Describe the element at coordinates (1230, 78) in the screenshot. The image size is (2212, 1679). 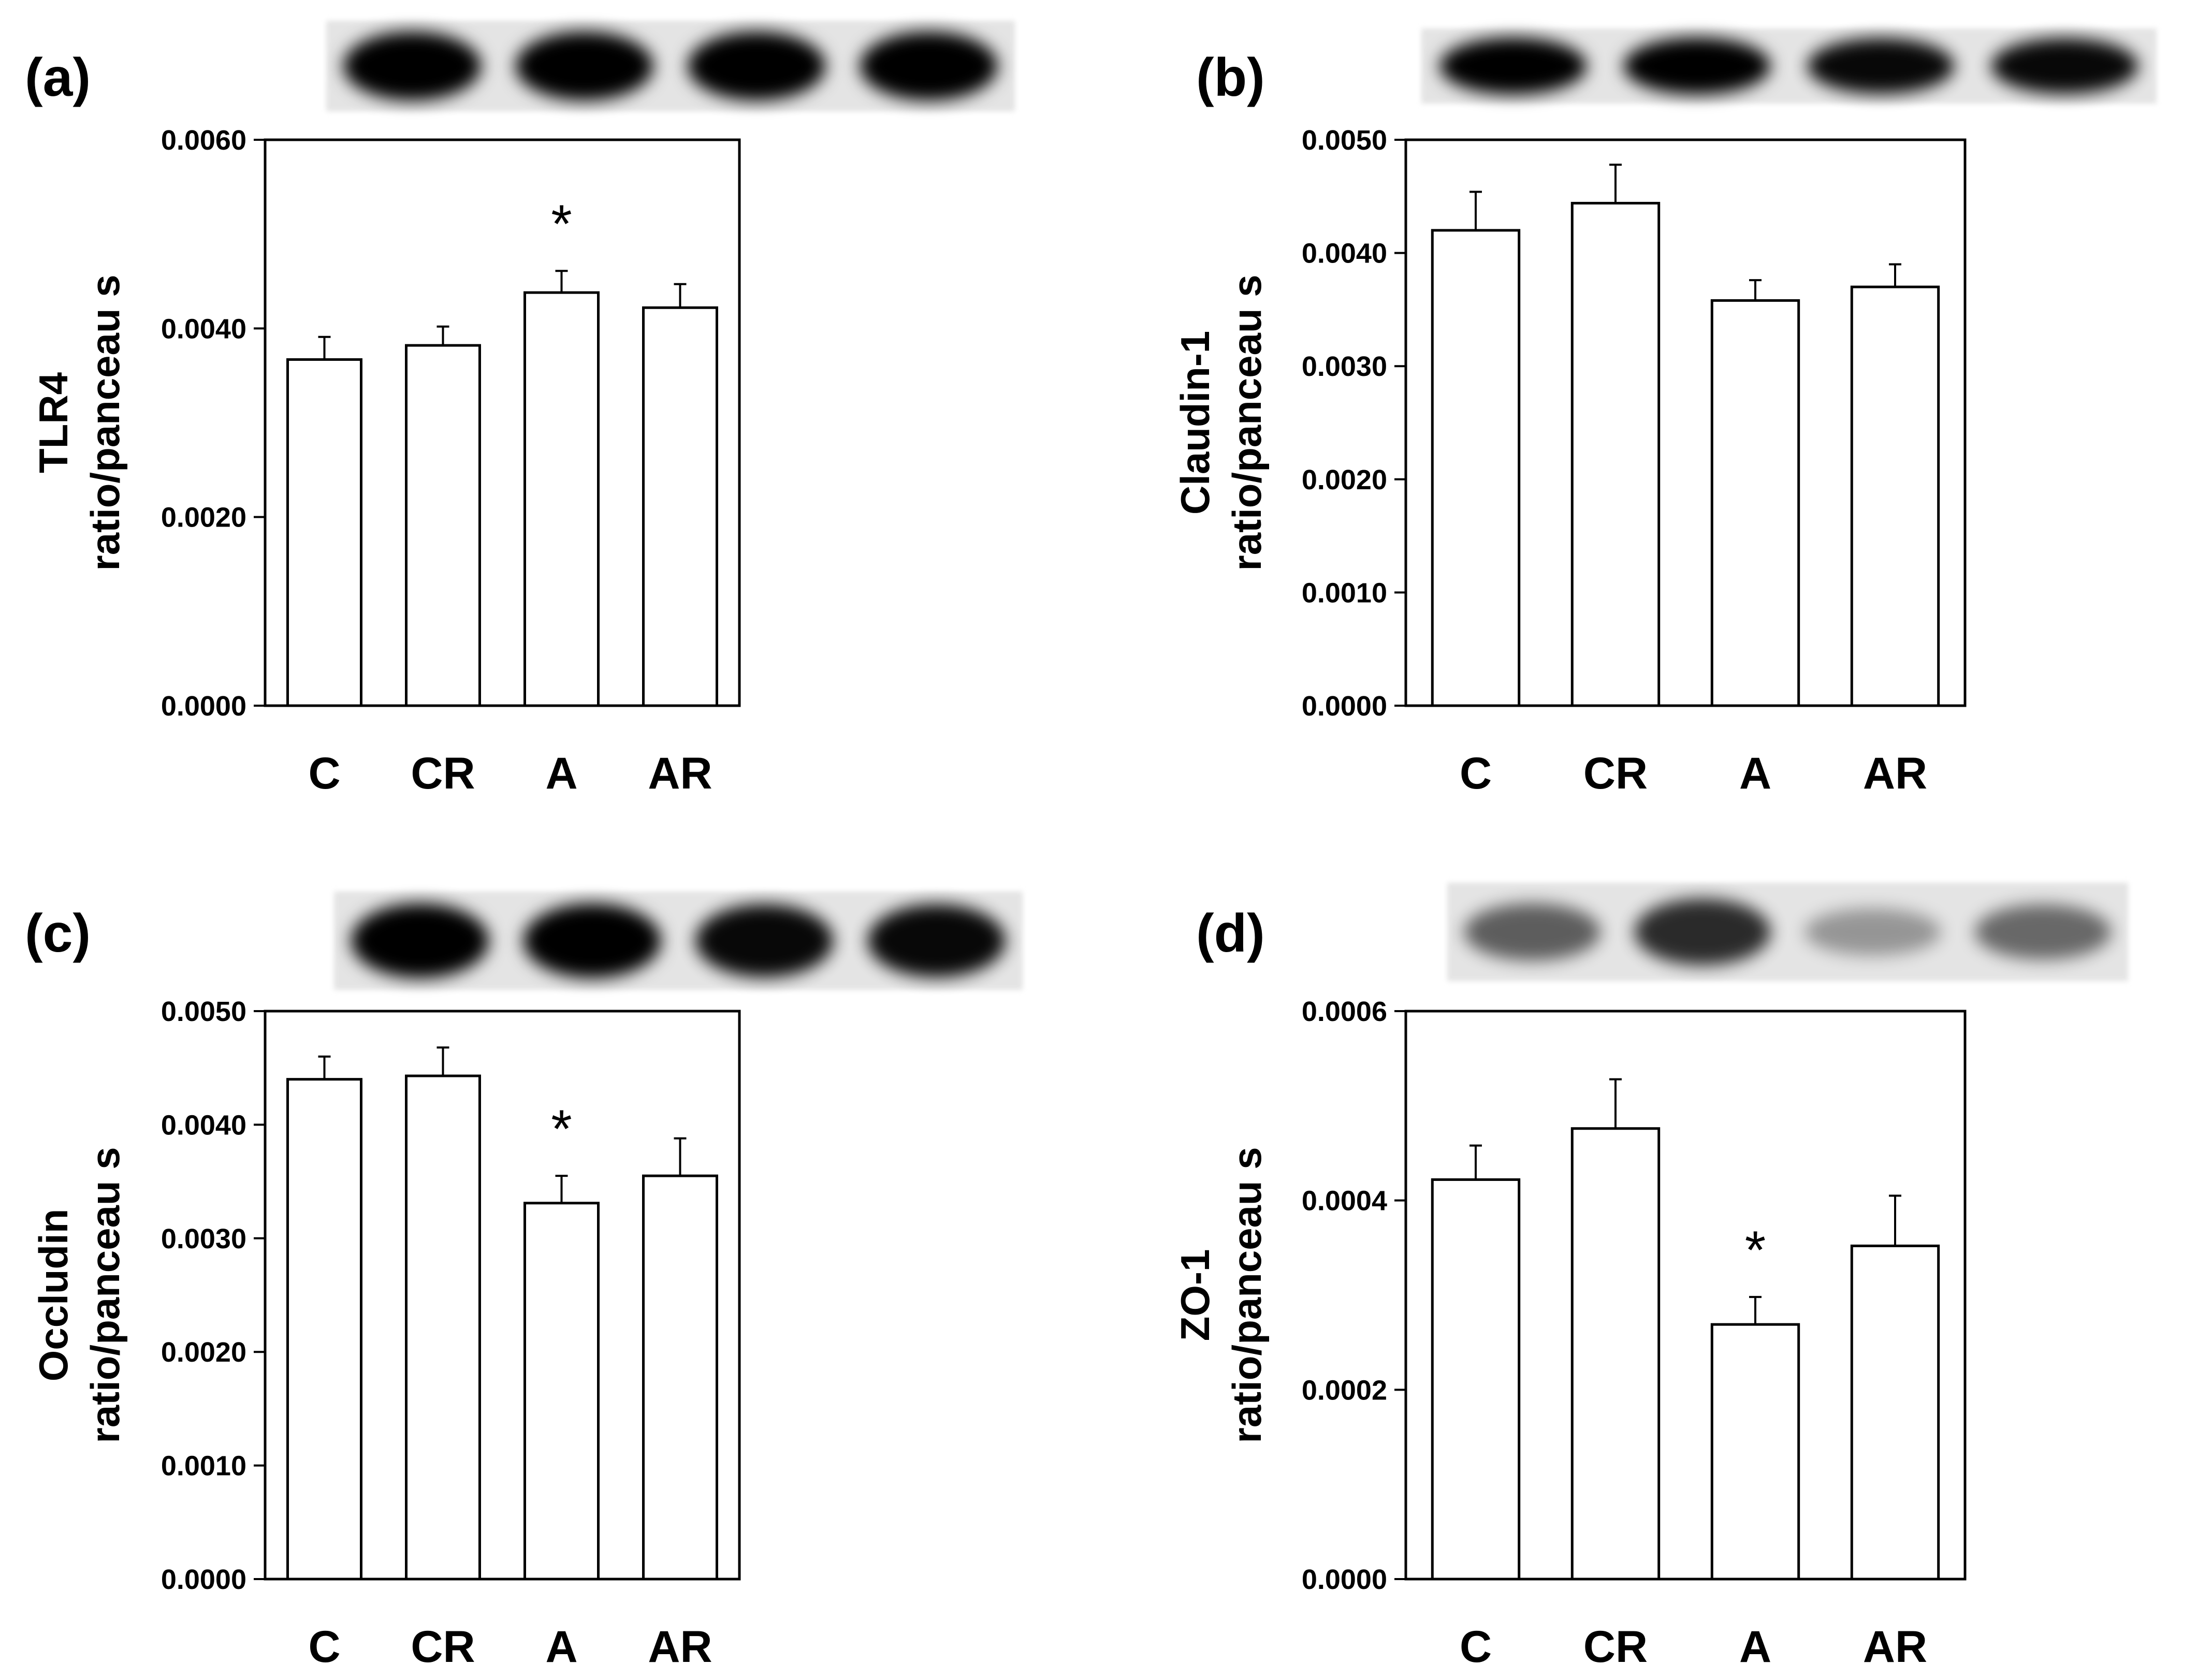
I see `panel-label: (b)` at that location.